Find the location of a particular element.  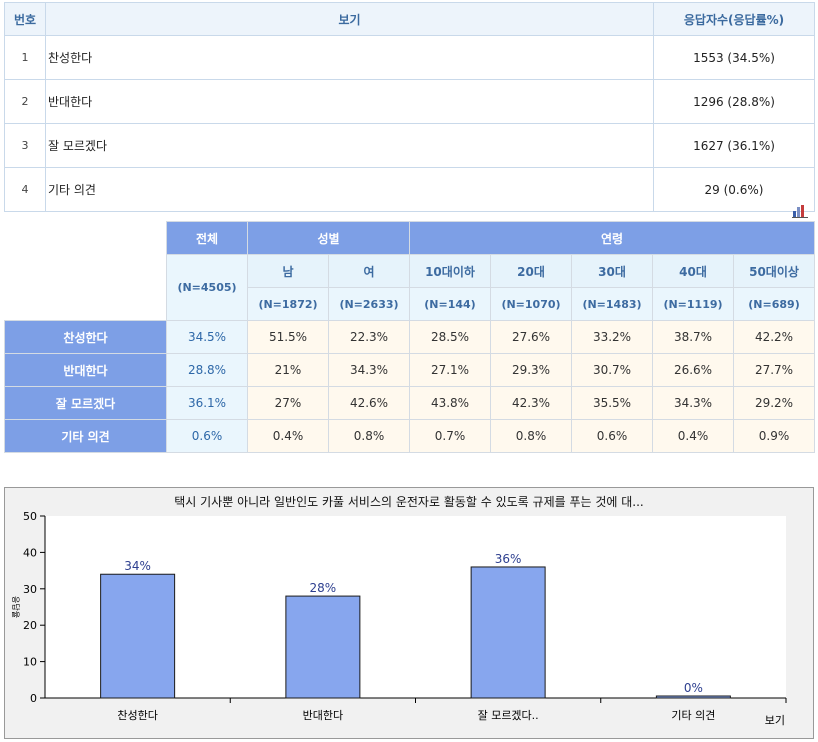

sub-header: 40대 is located at coordinates (693, 271).